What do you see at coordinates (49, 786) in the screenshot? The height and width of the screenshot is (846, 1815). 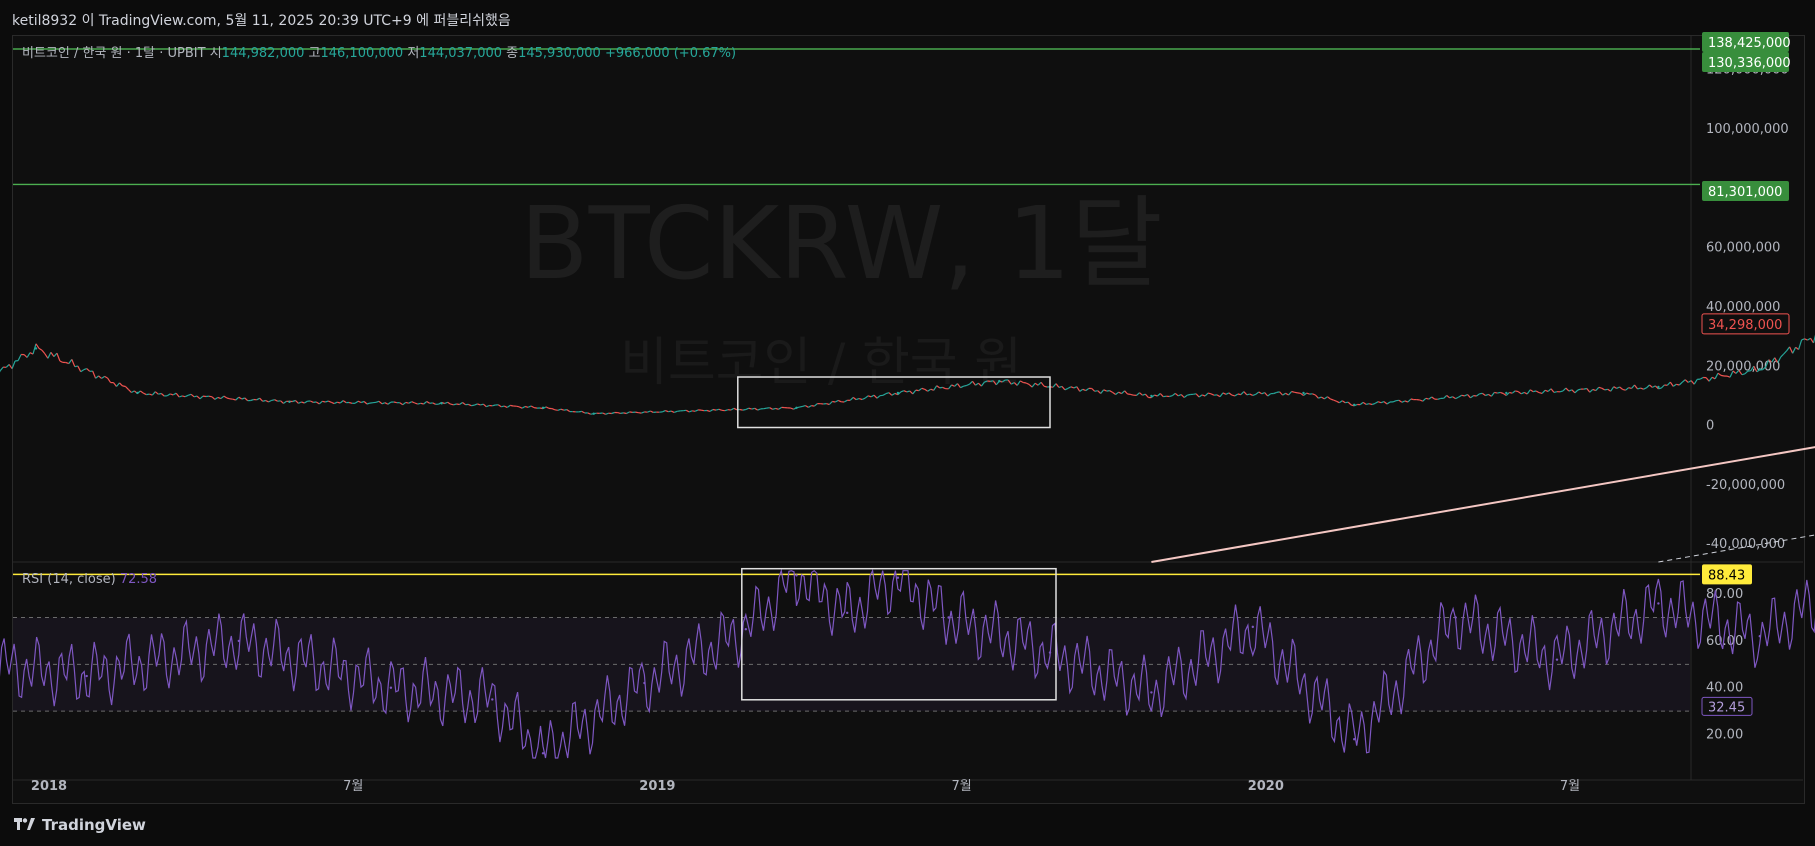 I see `time-tick-label: 2018` at bounding box center [49, 786].